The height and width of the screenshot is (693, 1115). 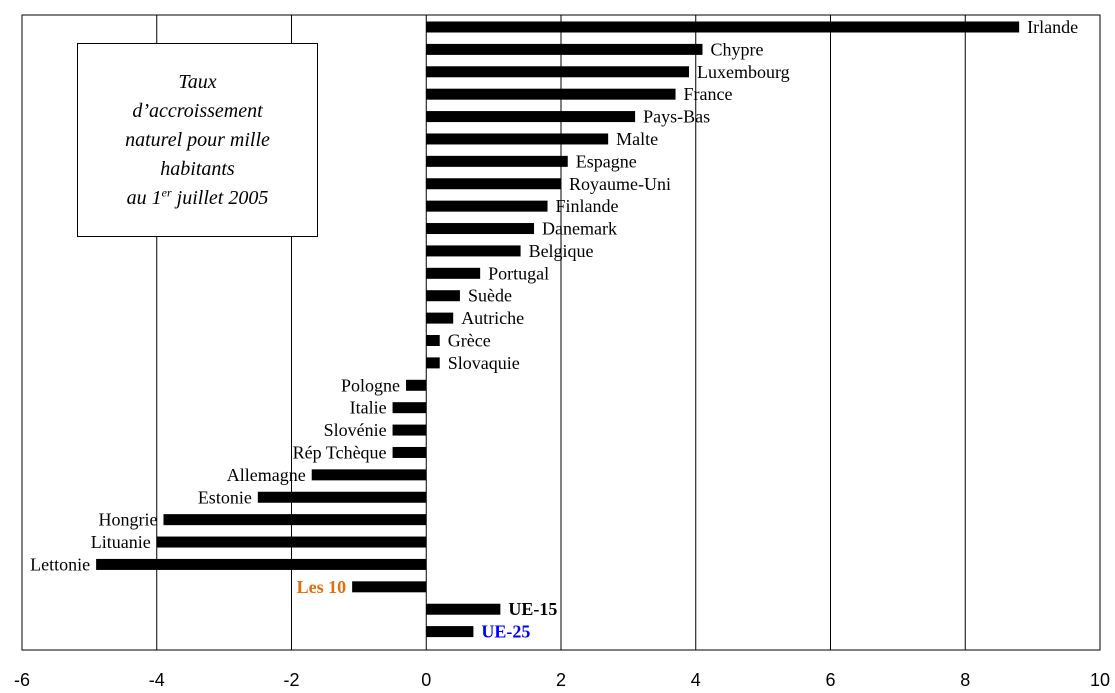 I want to click on bar-label: UE-15, so click(x=532, y=609).